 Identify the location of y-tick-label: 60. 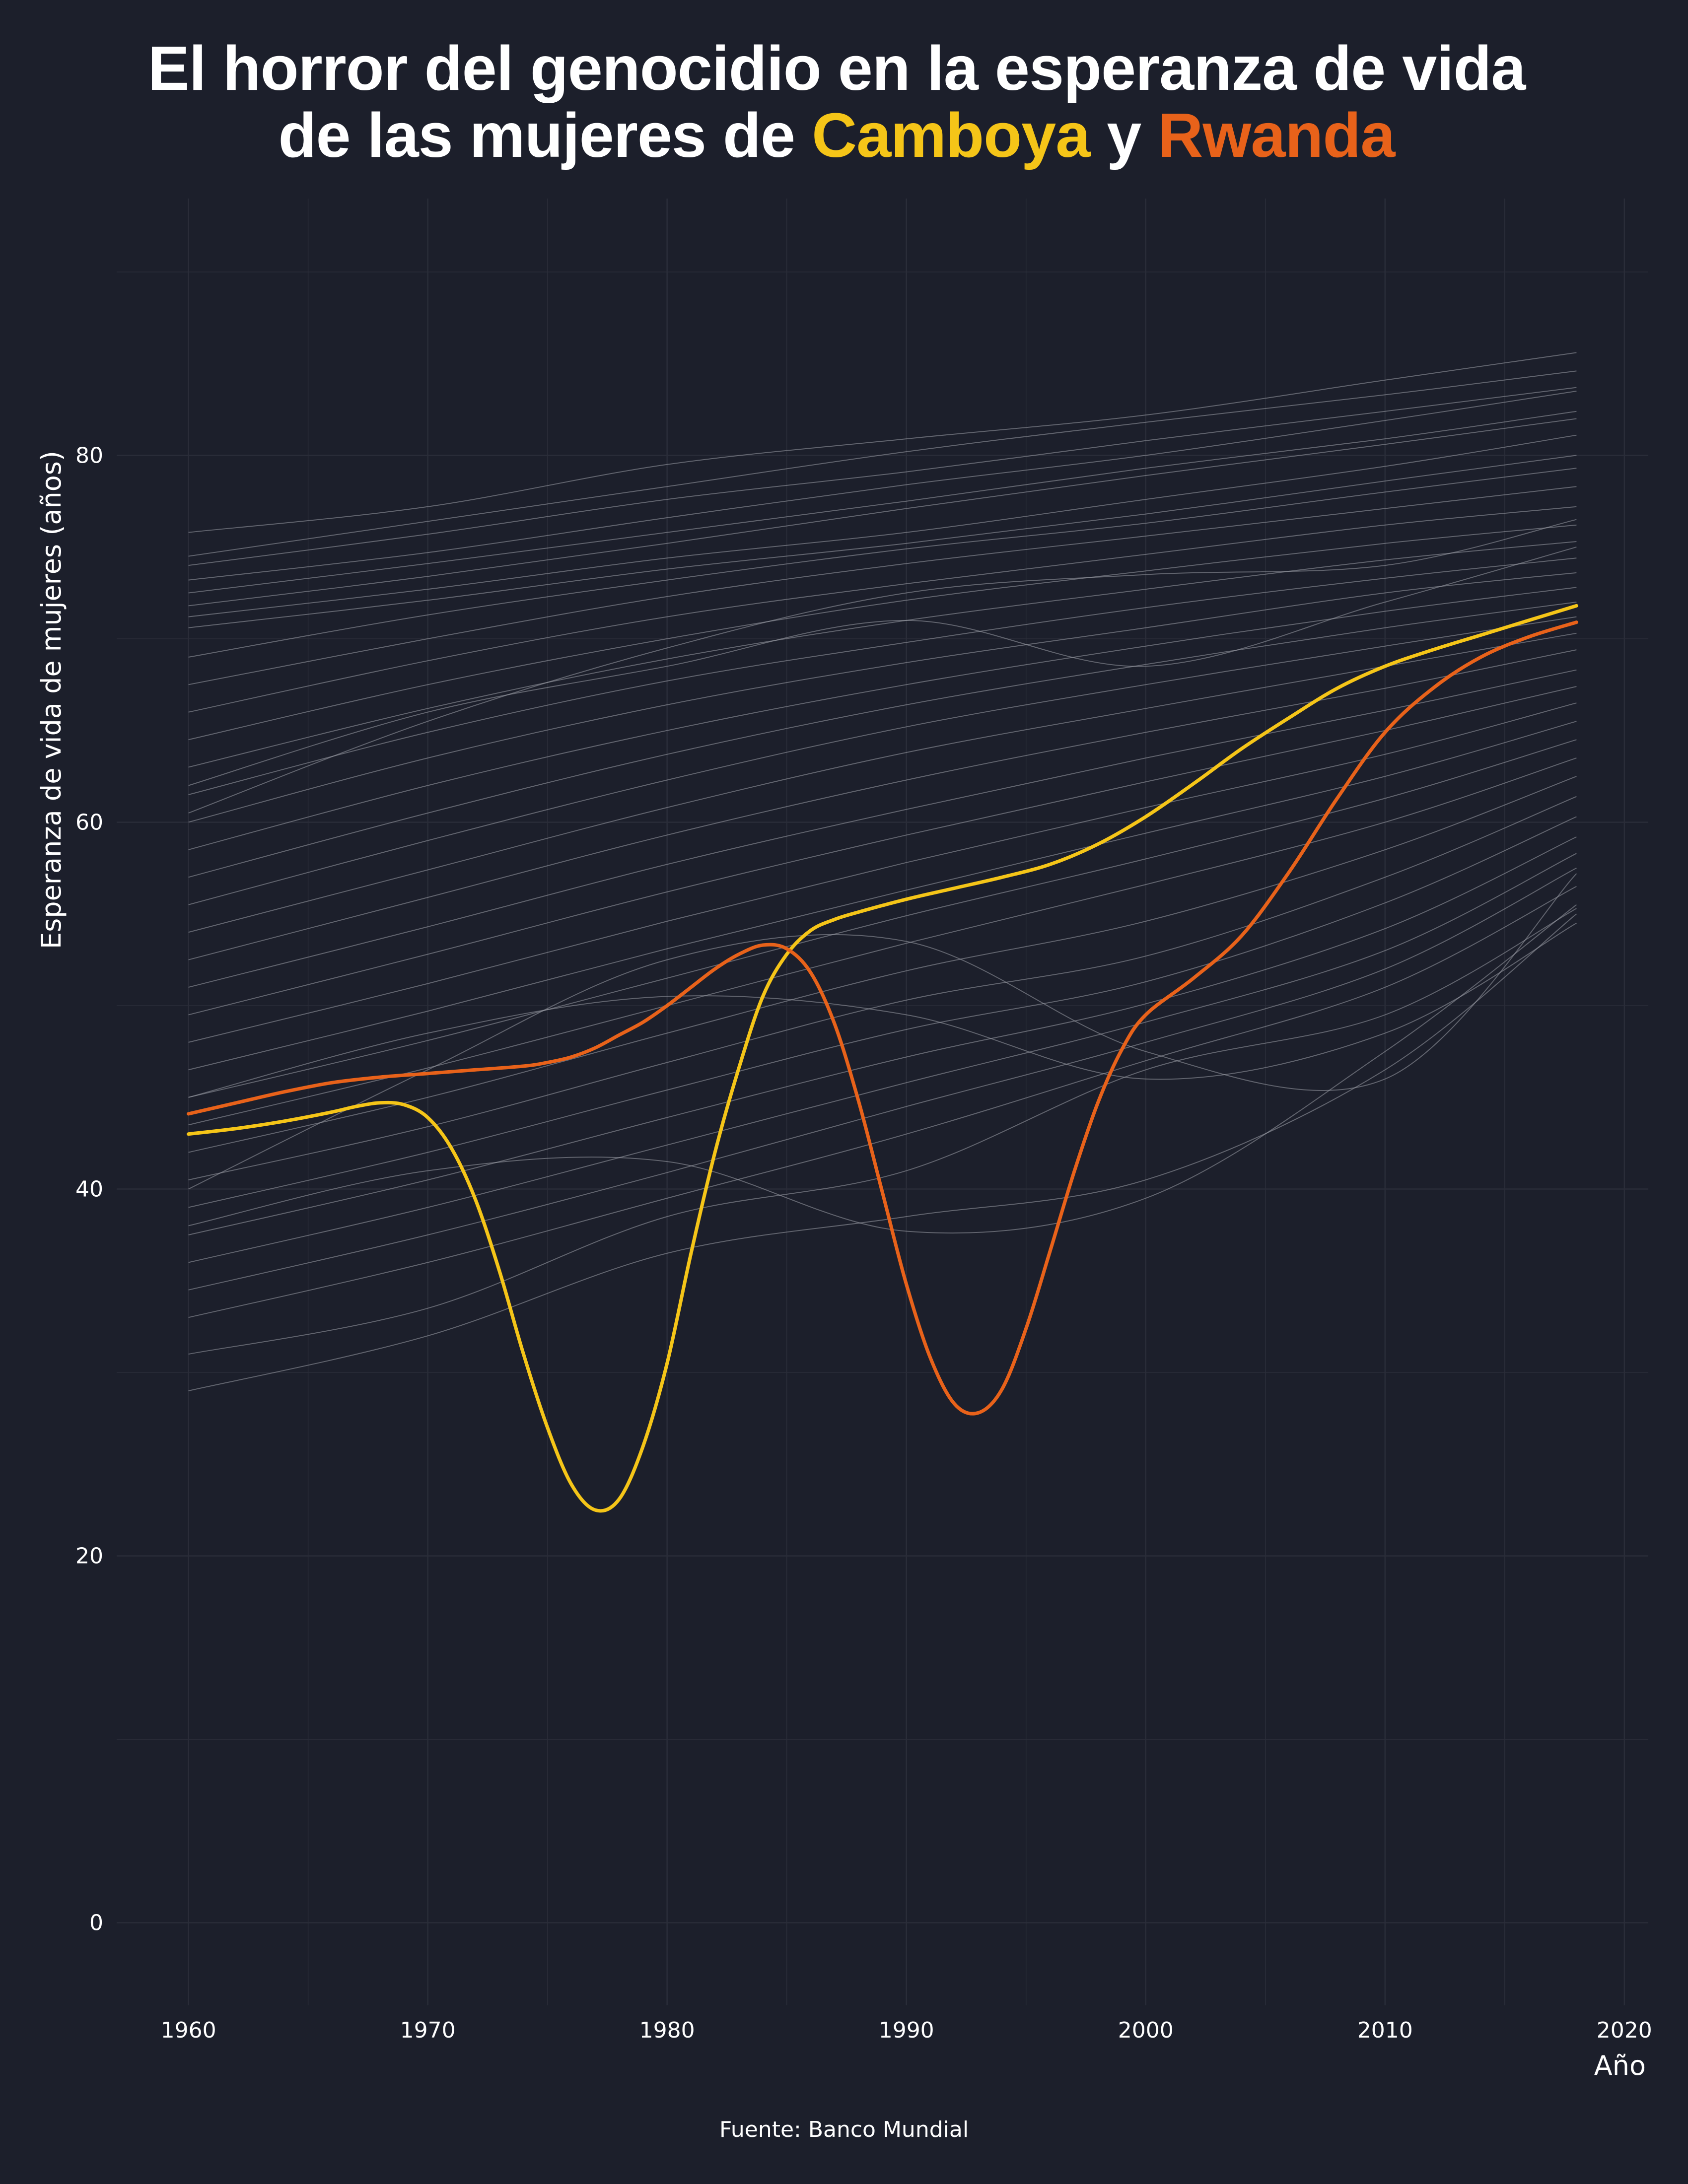
(89, 822).